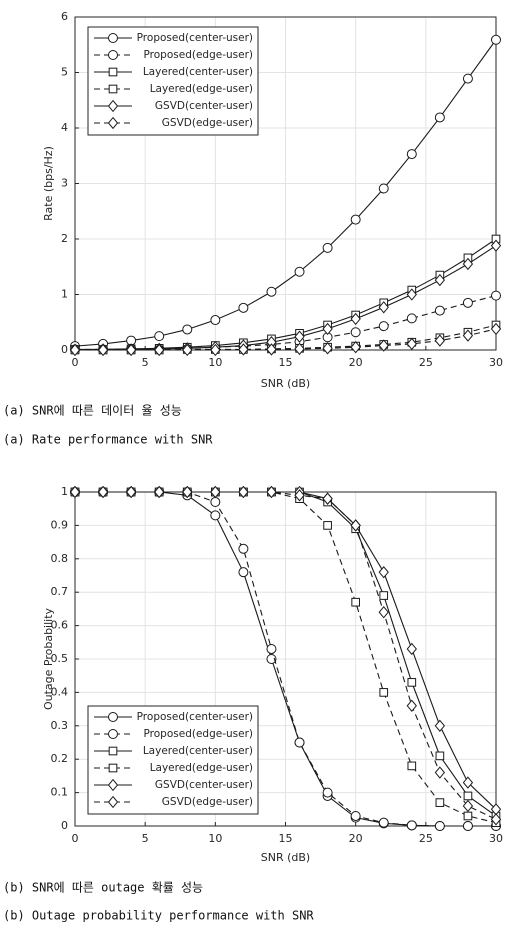 The height and width of the screenshot is (933, 519). I want to click on y-tick-label: 0.3, so click(60, 725).